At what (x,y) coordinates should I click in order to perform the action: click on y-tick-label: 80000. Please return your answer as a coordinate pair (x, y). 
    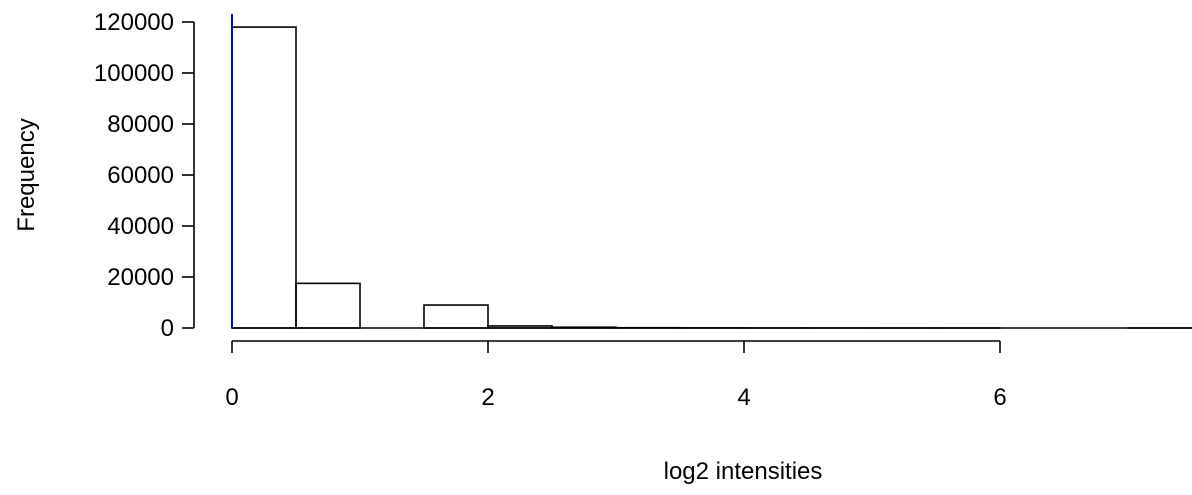
    Looking at the image, I should click on (140, 124).